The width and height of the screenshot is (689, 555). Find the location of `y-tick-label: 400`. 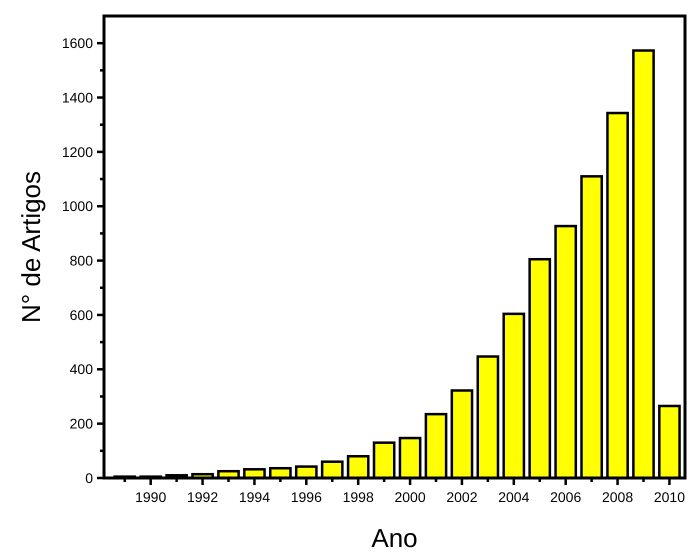

y-tick-label: 400 is located at coordinates (82, 369).